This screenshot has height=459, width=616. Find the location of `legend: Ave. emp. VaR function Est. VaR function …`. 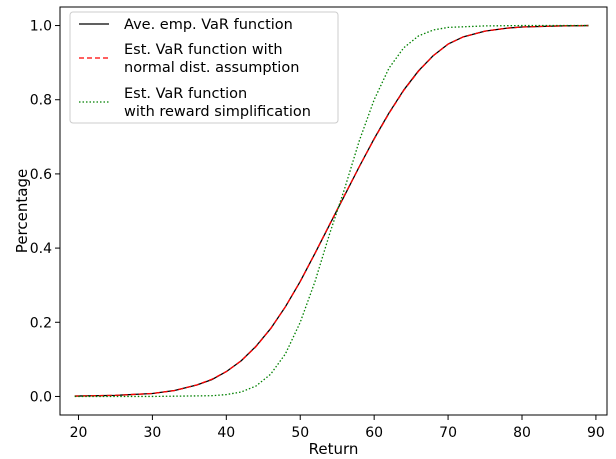

legend: Ave. emp. VaR function Est. VaR function … is located at coordinates (204, 67).